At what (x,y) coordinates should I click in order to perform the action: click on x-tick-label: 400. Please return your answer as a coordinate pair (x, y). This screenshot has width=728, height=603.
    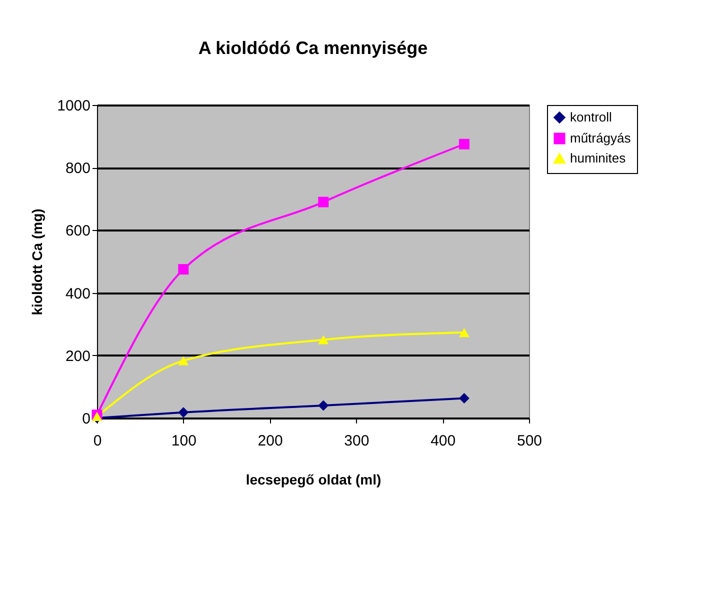
    Looking at the image, I should click on (443, 441).